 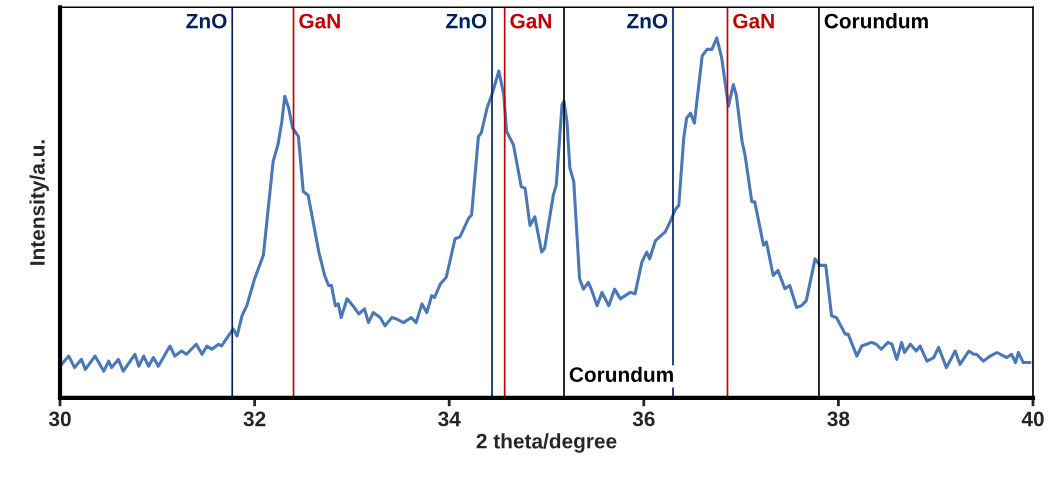 I want to click on x-axis-title: 2 theta/degree, so click(x=546, y=443).